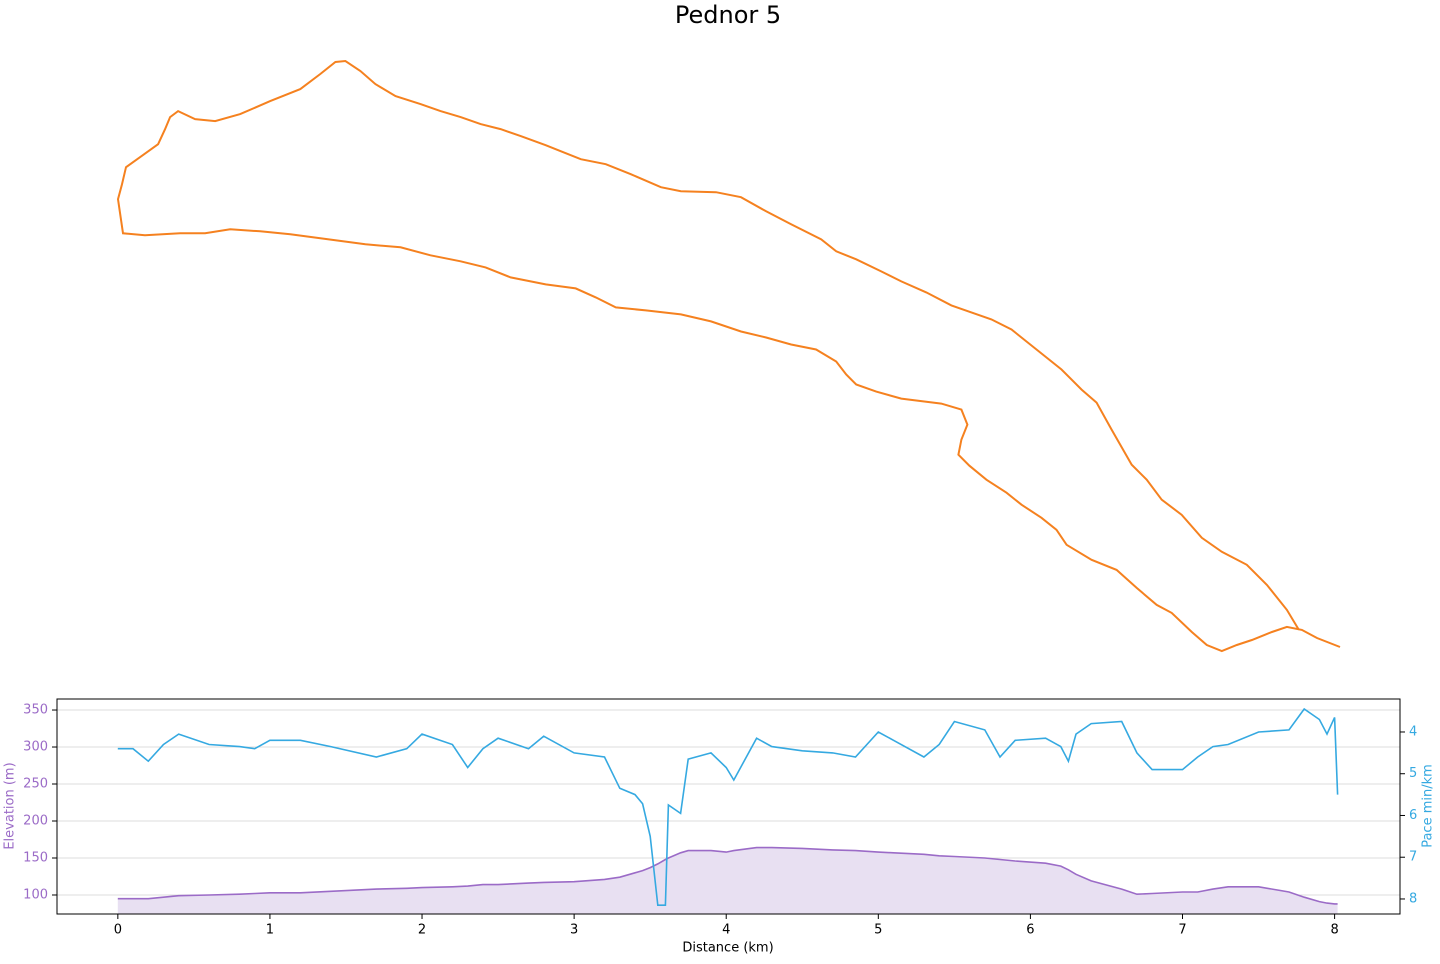 The image size is (1440, 964). What do you see at coordinates (35, 747) in the screenshot?
I see `y-tick-label: 300` at bounding box center [35, 747].